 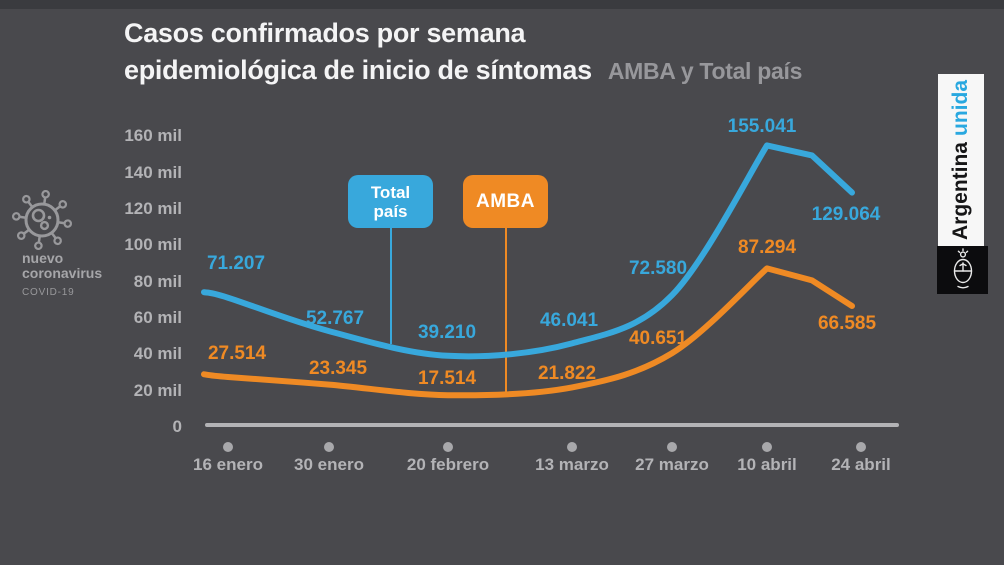 I want to click on coat-of-arms-box, so click(x=962, y=270).